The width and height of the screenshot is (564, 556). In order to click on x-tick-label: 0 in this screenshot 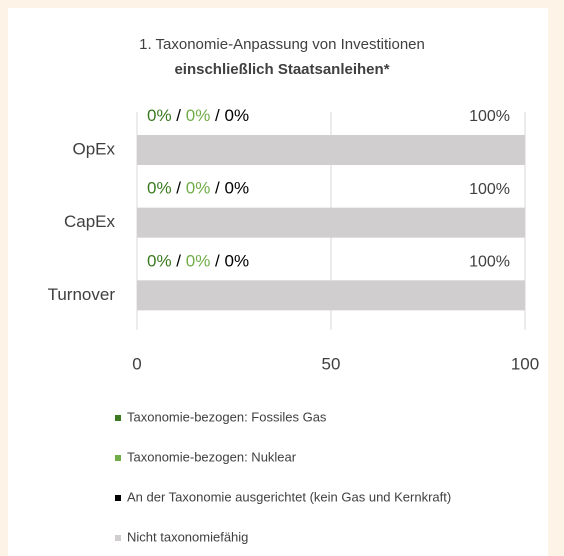, I will do `click(136, 363)`.